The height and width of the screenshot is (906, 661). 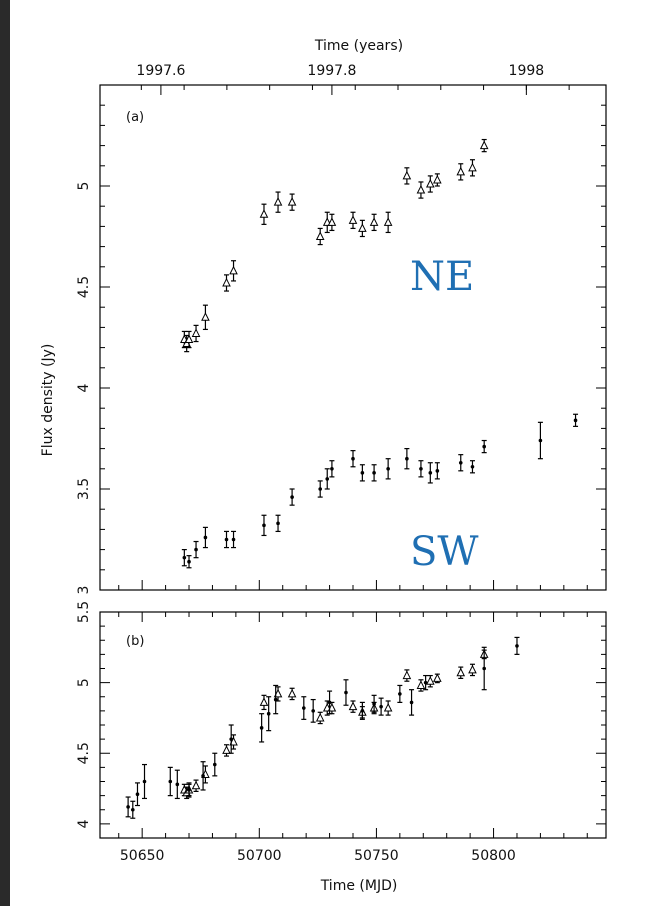 What do you see at coordinates (84, 612) in the screenshot?
I see `y-tick-label-b: 5.5` at bounding box center [84, 612].